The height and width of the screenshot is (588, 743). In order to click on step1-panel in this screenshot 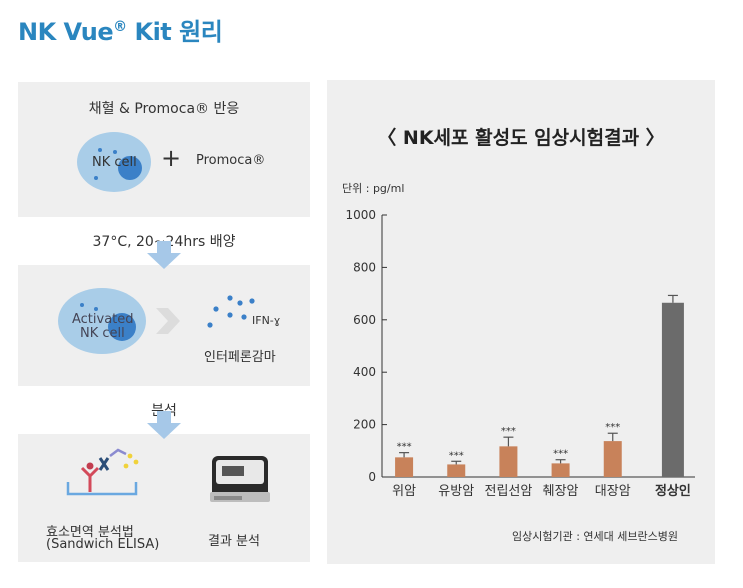, I will do `click(164, 149)`.